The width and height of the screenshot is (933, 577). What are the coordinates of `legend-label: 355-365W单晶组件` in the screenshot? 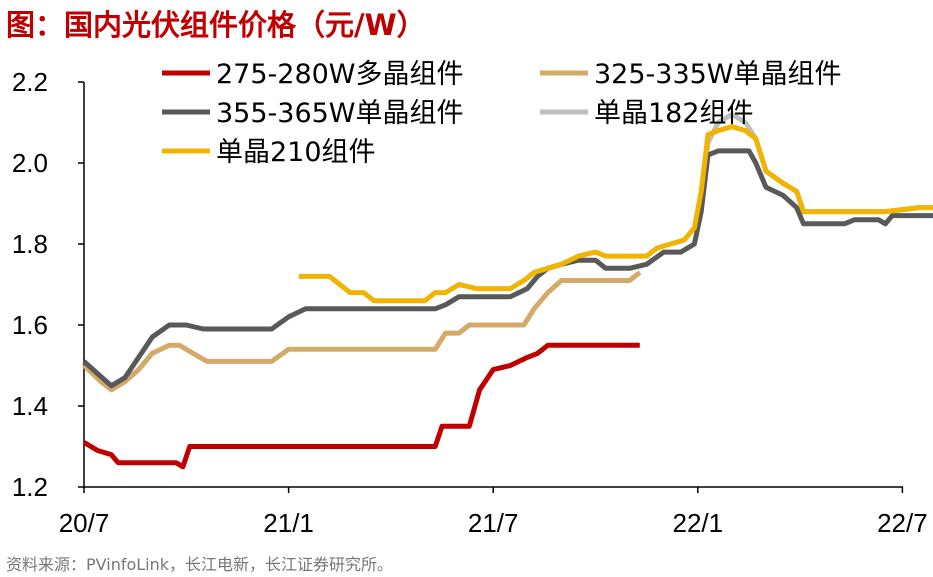 It's located at (340, 113).